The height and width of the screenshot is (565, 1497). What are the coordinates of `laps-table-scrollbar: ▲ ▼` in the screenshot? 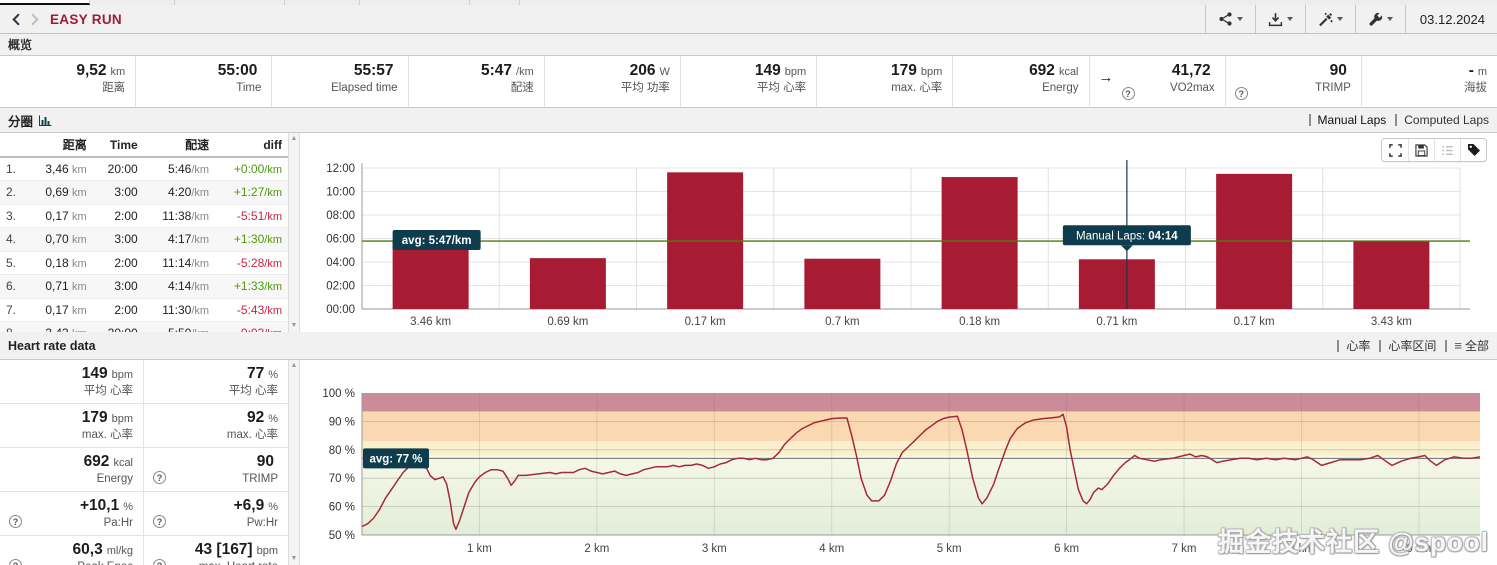 It's located at (294, 232).